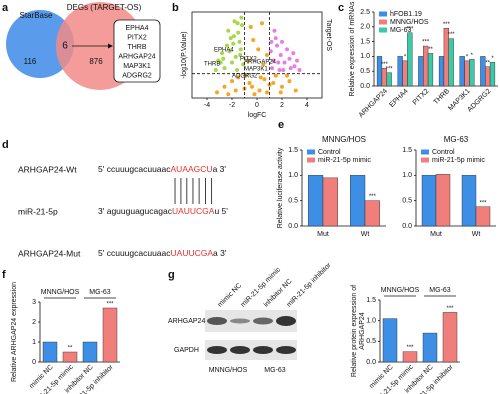 The height and width of the screenshot is (394, 500). I want to click on panel-label: d, so click(5, 145).